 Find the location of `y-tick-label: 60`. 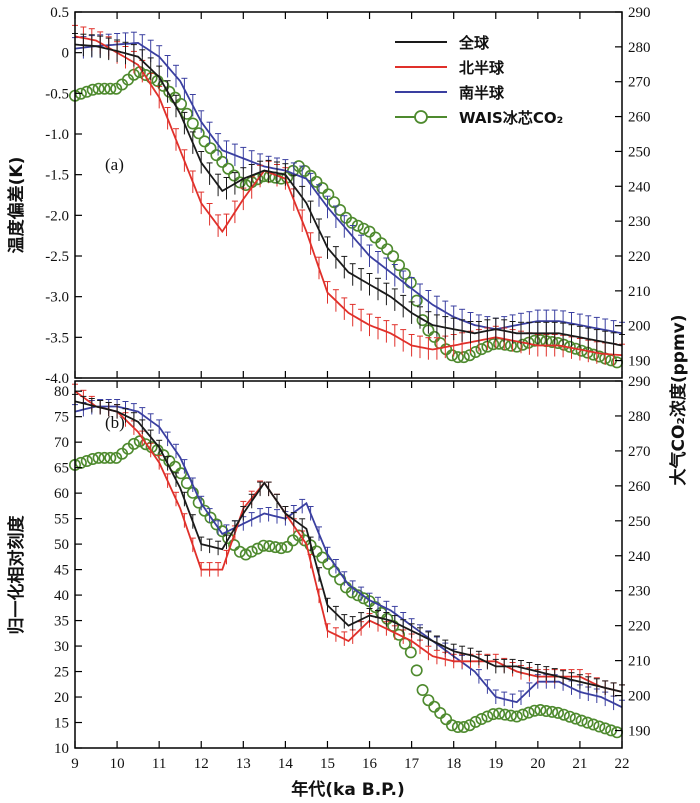

y-tick-label: 60 is located at coordinates (61, 494).